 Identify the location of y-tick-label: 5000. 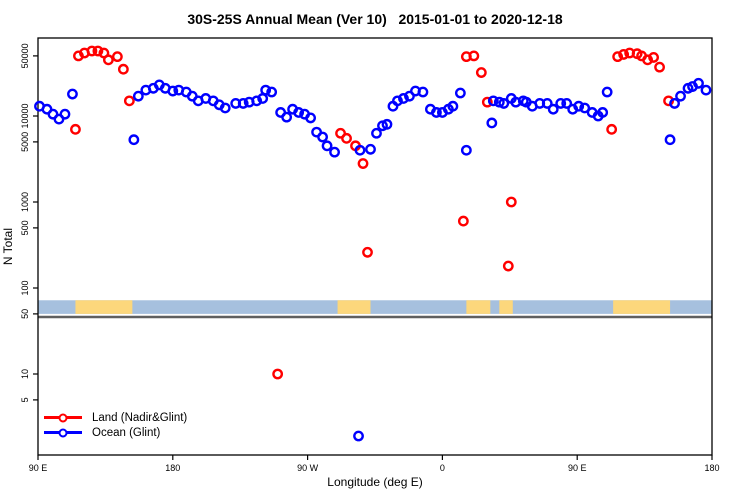
(25, 142).